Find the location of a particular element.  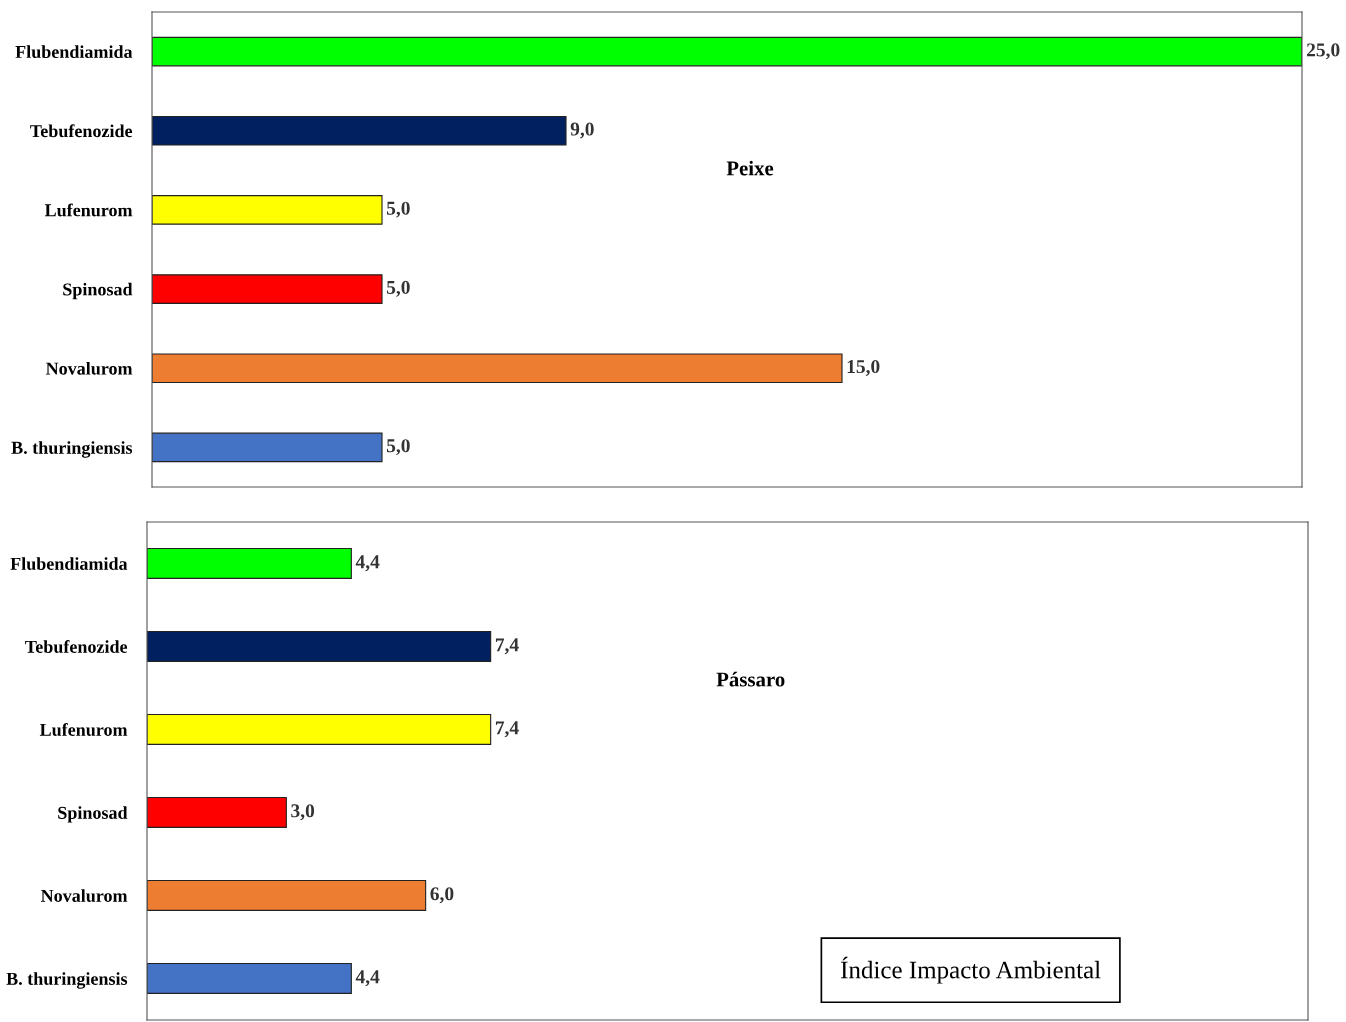

text: Peixe is located at coordinates (750, 168).